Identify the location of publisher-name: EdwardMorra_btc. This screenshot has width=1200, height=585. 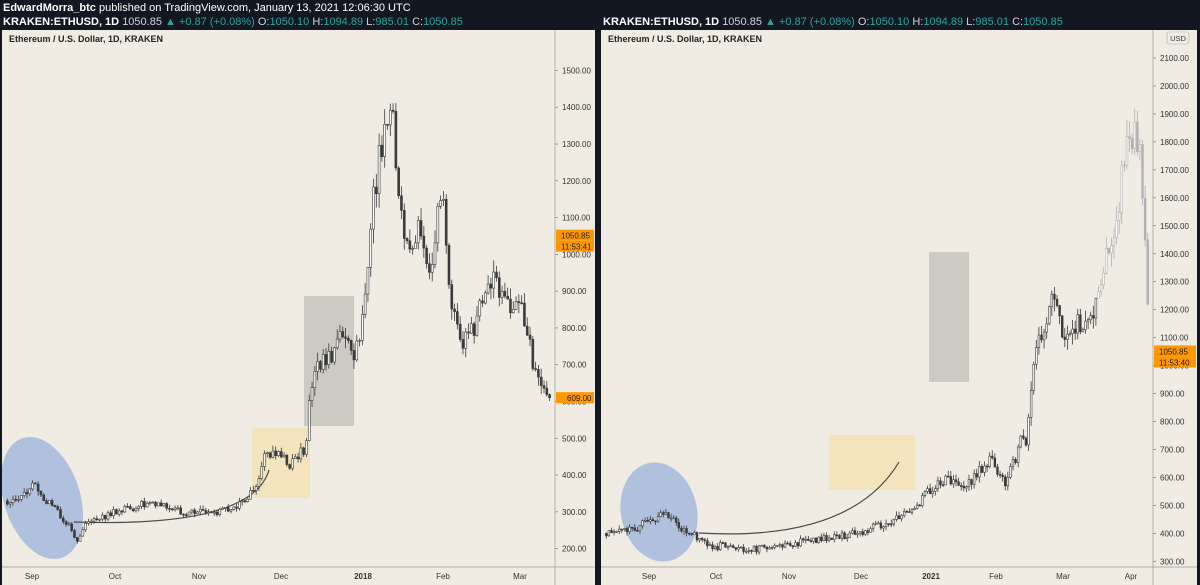
(49, 8).